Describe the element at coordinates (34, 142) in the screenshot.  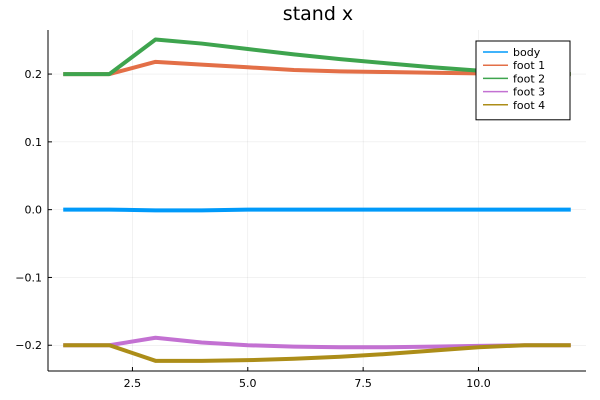
I see `y-tick-label: 0.1` at that location.